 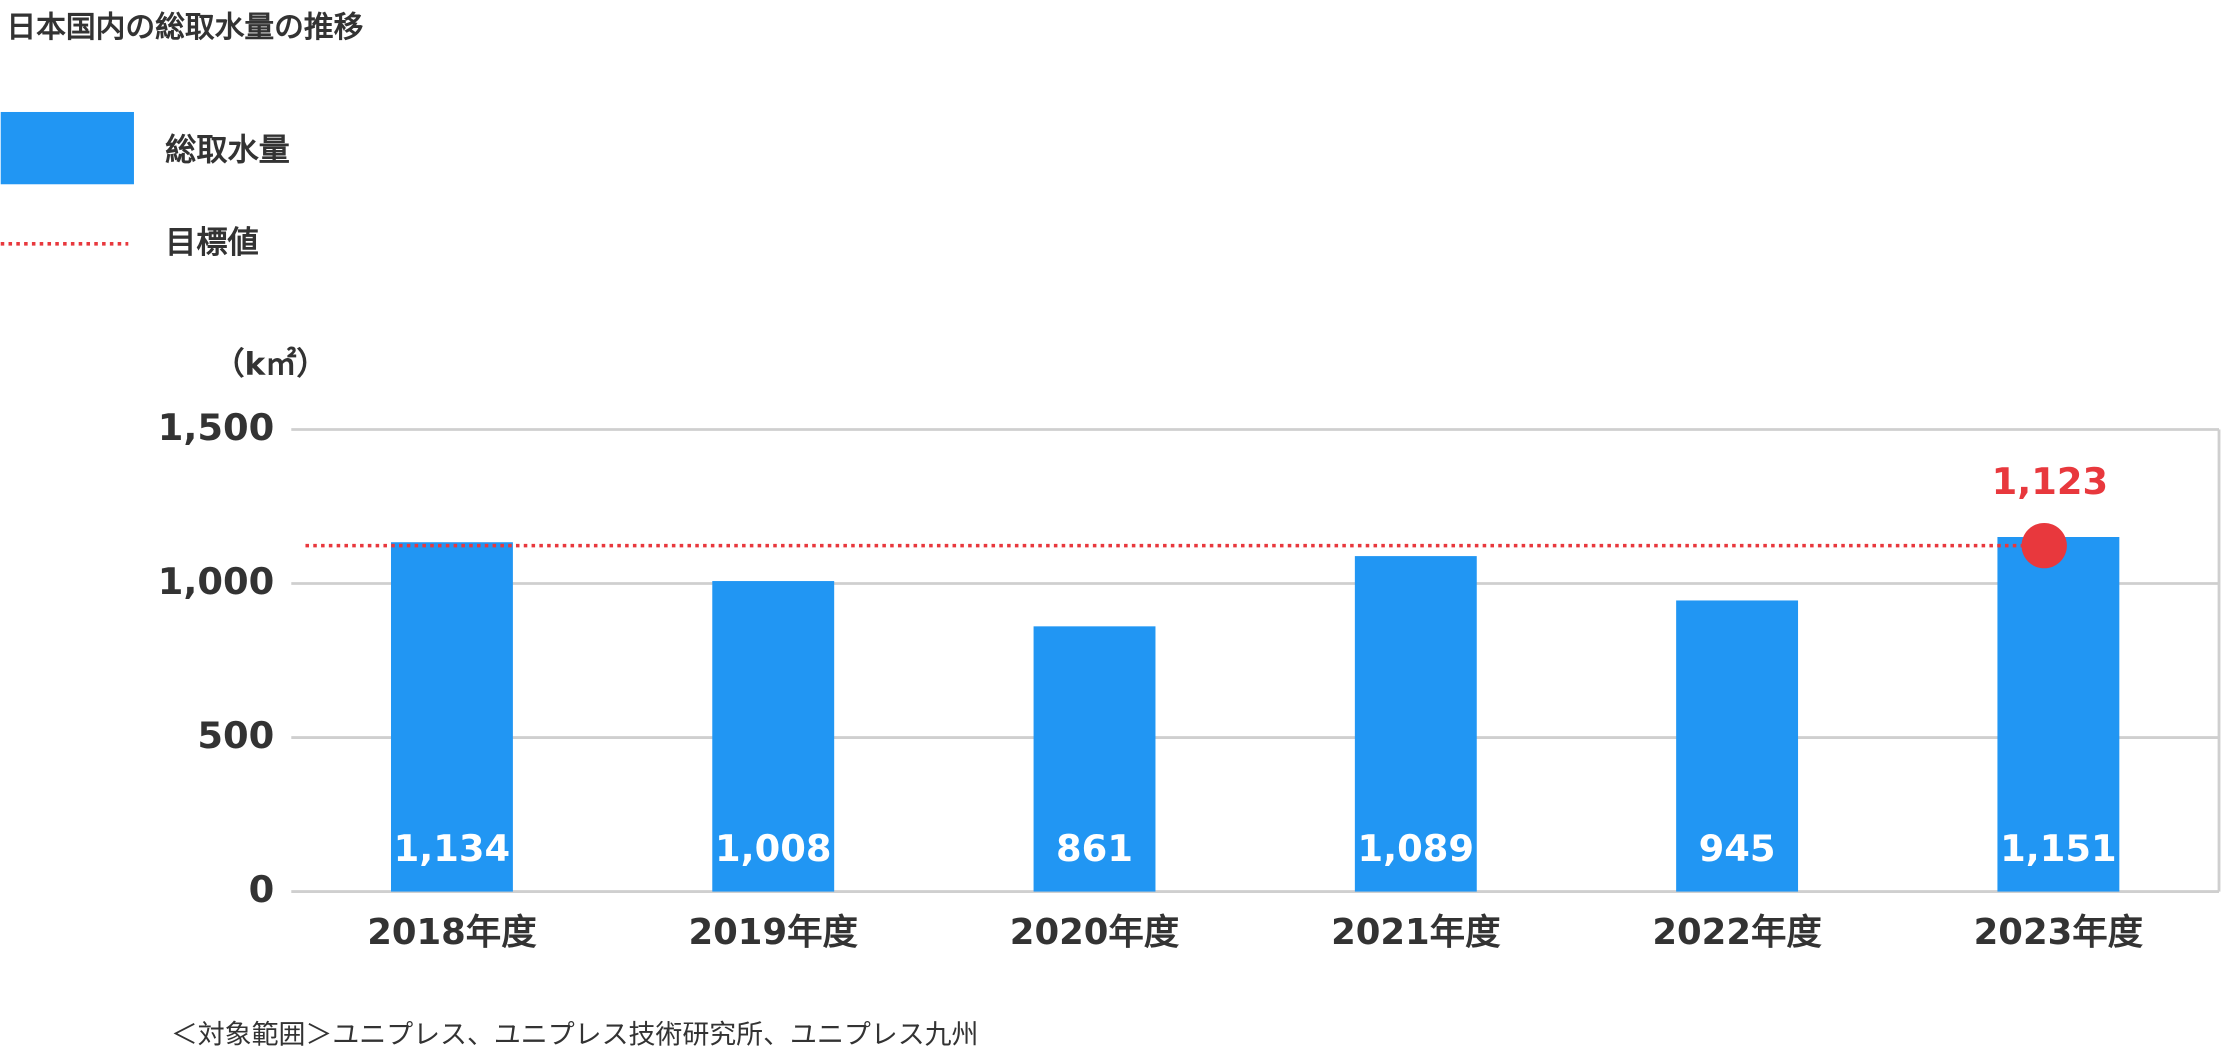 I want to click on target-label: 1,123, so click(x=2050, y=481).